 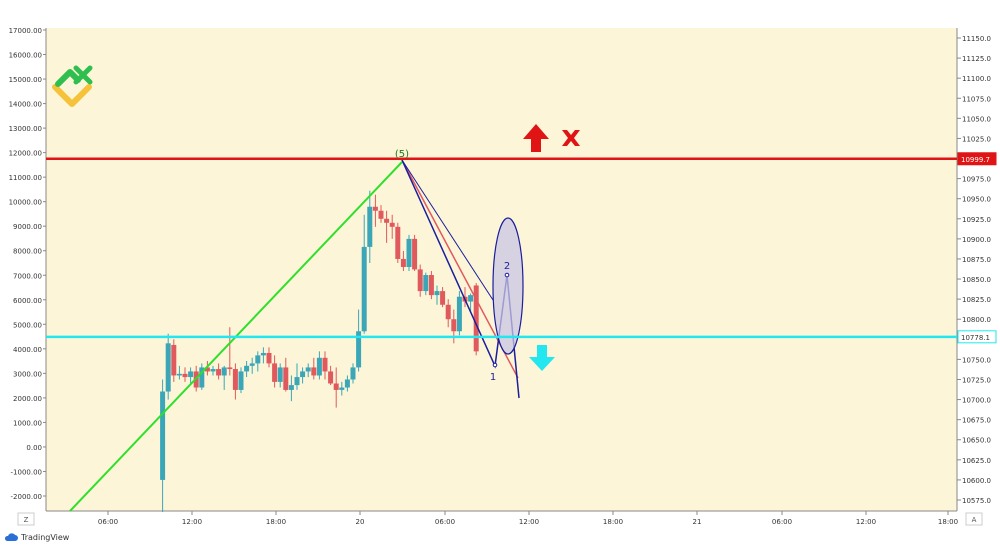 I want to click on right-tick-label: 10850.0, so click(x=976, y=280).